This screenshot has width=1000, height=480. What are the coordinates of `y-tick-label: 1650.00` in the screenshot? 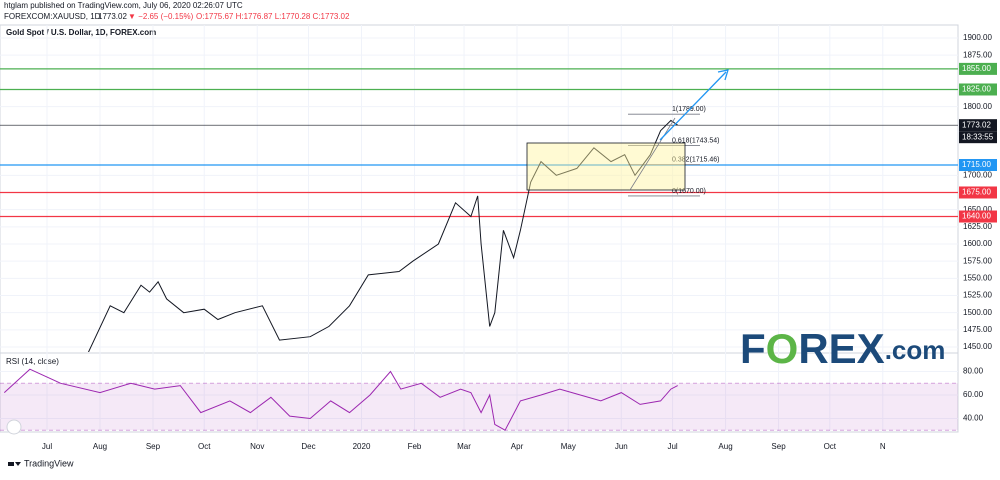 It's located at (977, 209).